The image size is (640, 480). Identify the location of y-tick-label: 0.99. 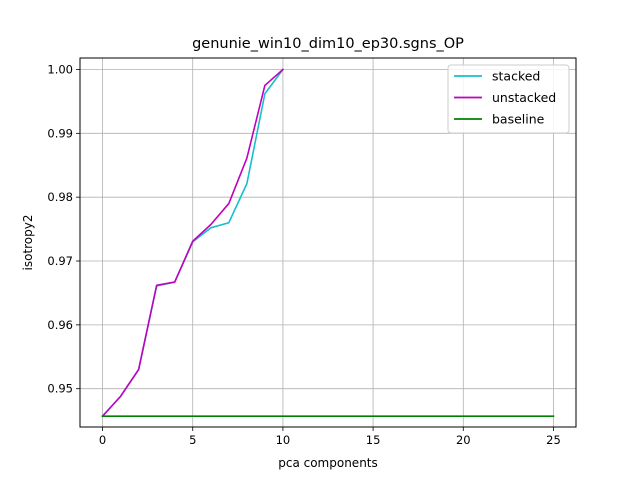
(60, 133).